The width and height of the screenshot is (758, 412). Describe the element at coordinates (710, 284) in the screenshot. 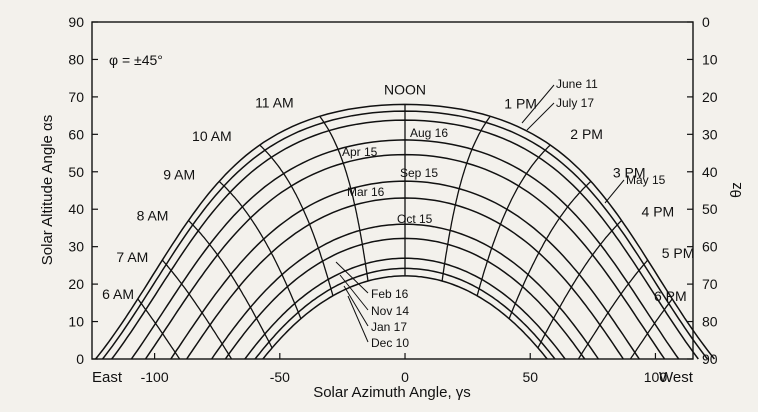

I see `y2-tick-label: 70` at that location.